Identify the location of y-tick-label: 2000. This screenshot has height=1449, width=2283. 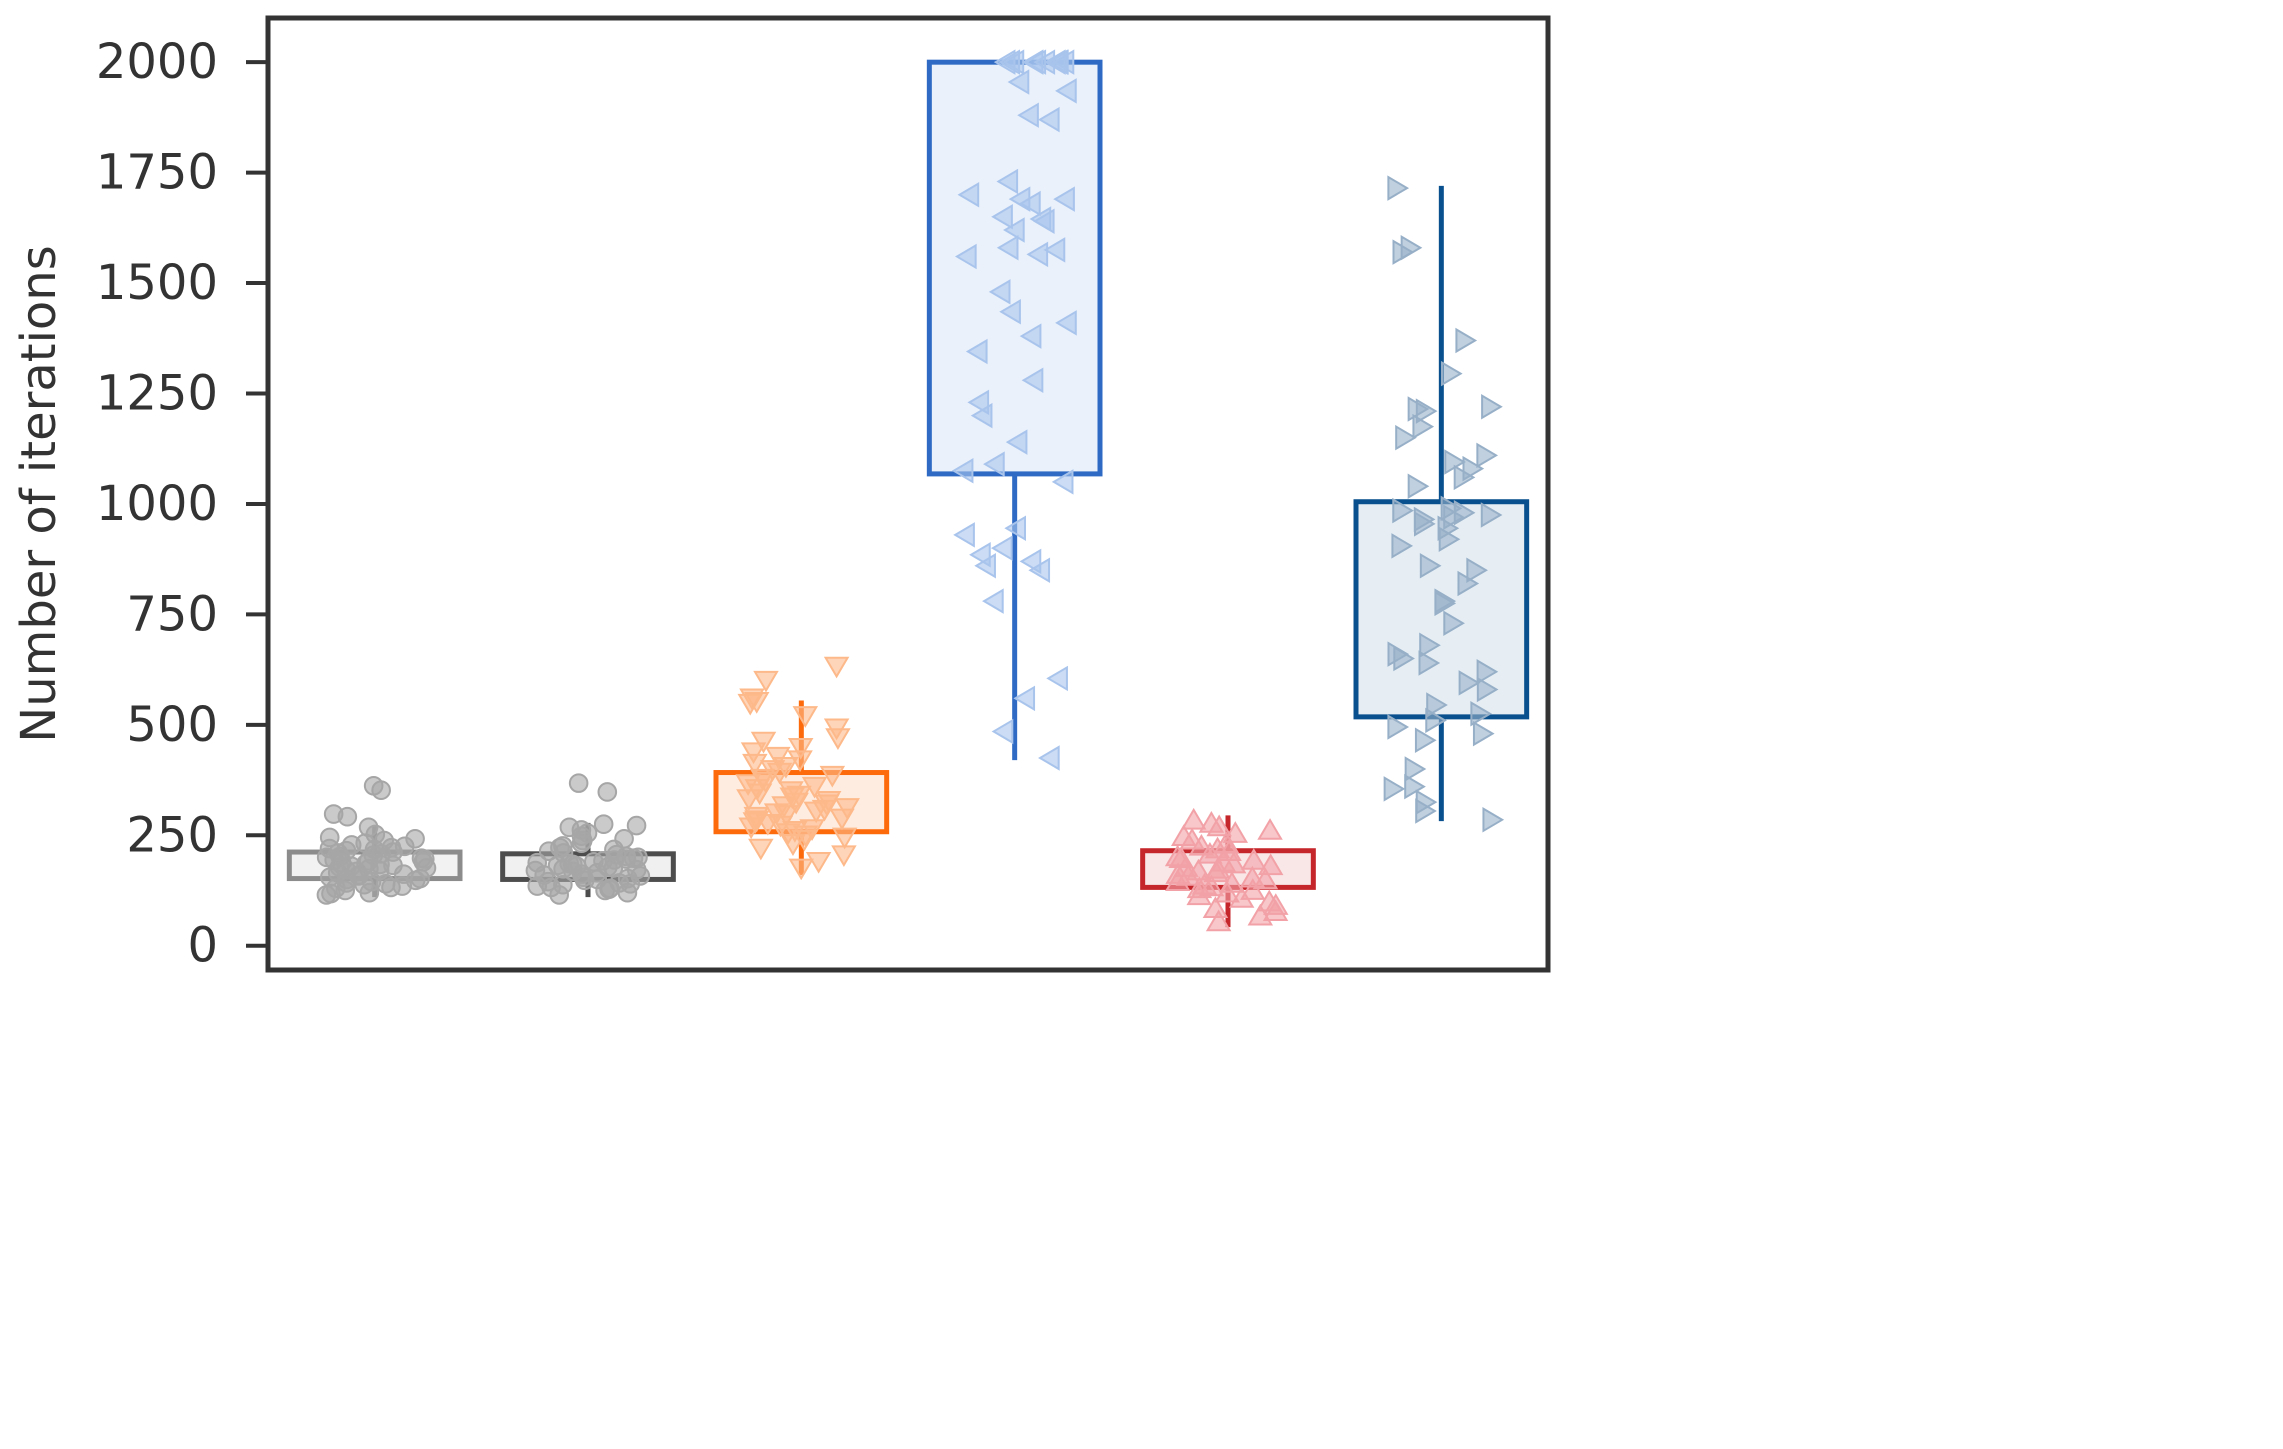
(157, 62).